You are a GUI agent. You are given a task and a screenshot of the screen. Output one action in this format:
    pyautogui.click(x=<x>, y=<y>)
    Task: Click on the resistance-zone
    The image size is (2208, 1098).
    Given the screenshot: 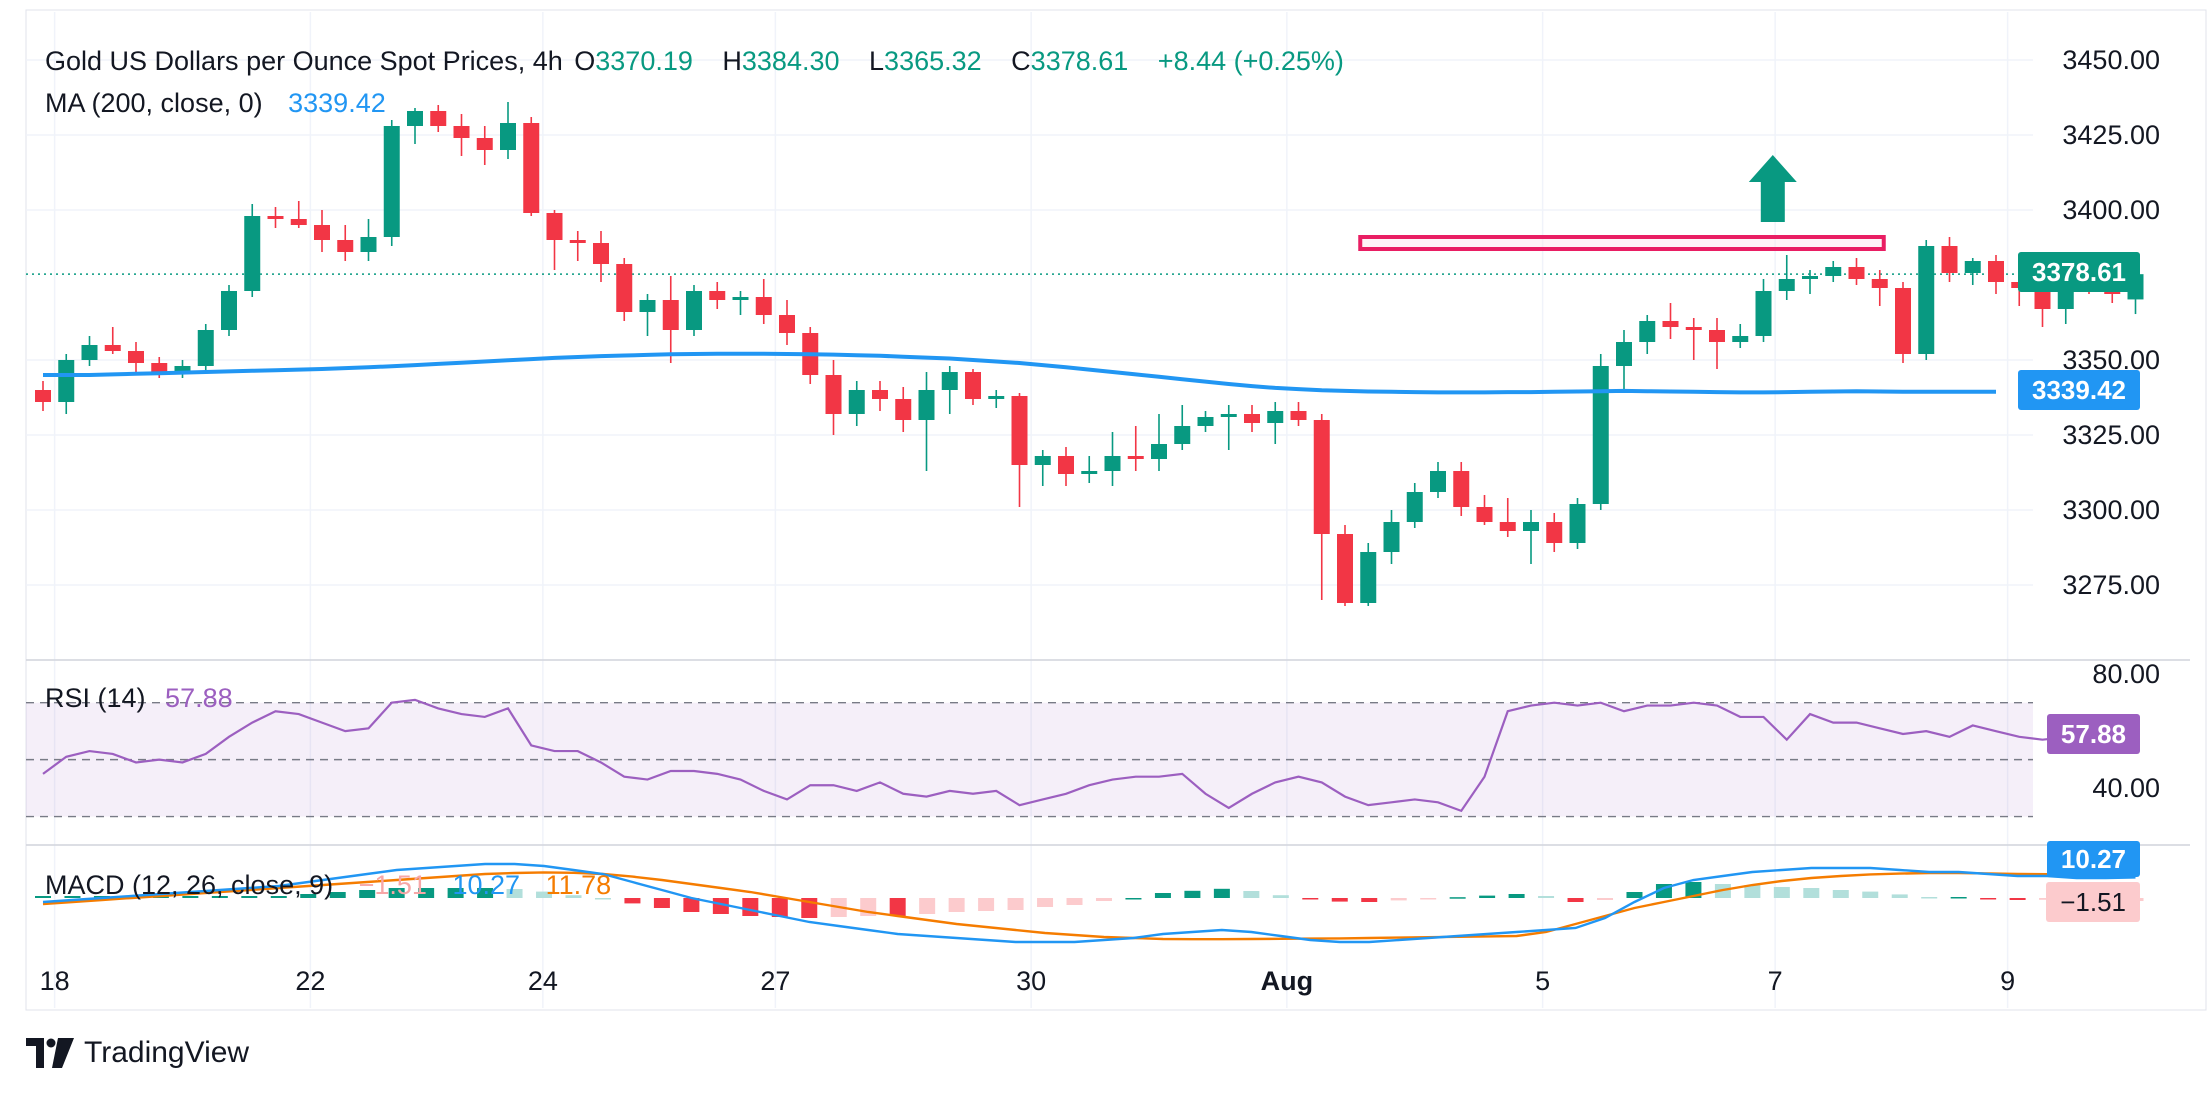 What is the action you would take?
    pyautogui.click(x=1622, y=243)
    